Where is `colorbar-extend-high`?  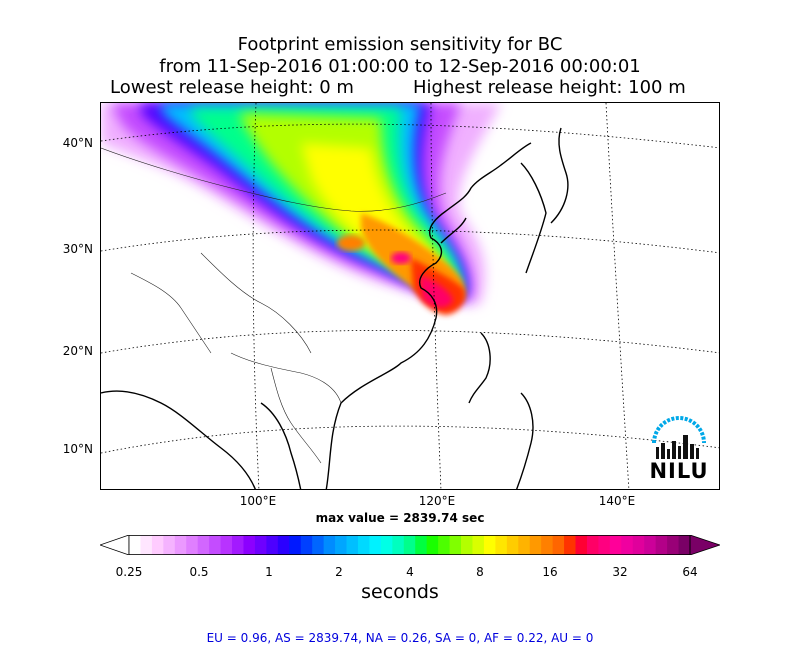
colorbar-extend-high is located at coordinates (704, 545).